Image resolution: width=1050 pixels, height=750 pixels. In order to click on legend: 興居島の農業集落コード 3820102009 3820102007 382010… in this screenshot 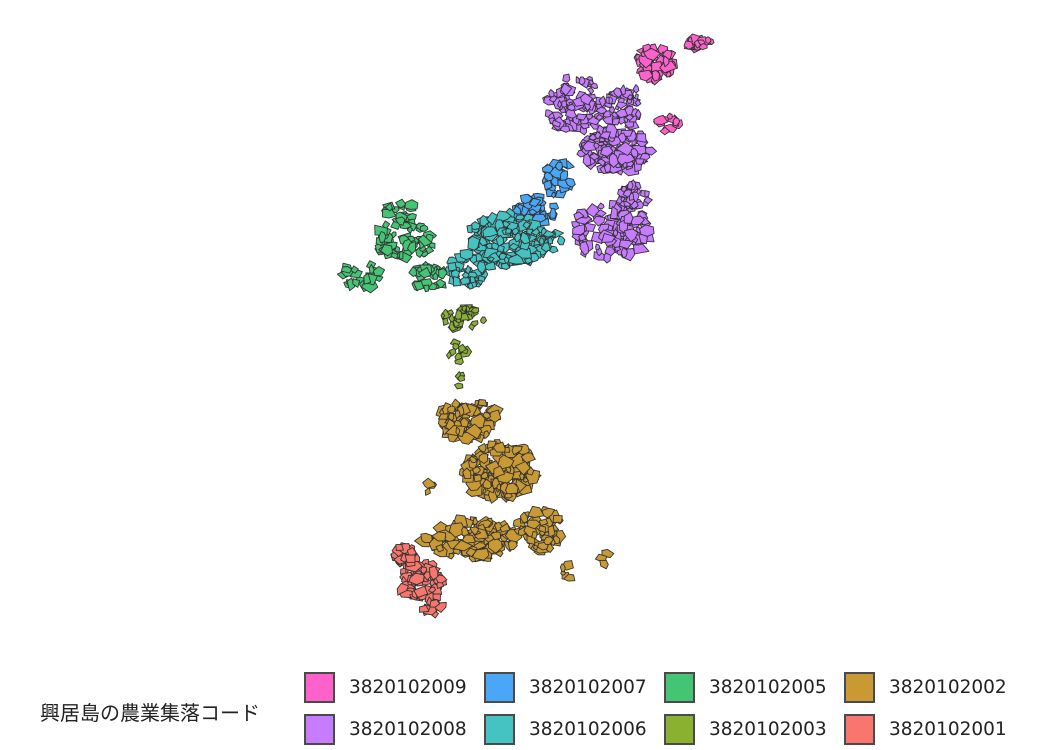, I will do `click(525, 705)`.